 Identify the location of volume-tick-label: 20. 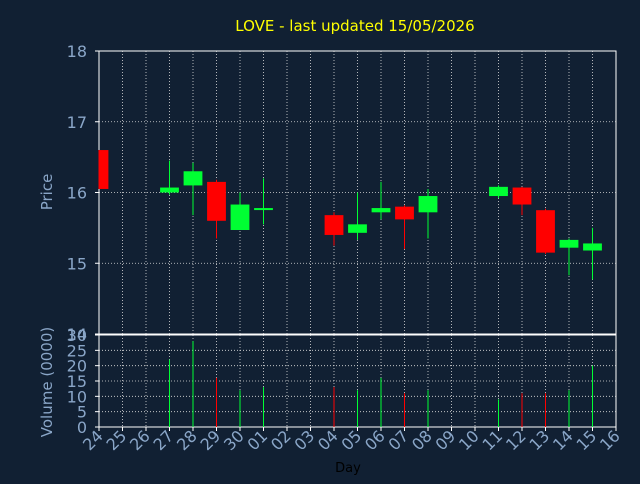
(77, 366).